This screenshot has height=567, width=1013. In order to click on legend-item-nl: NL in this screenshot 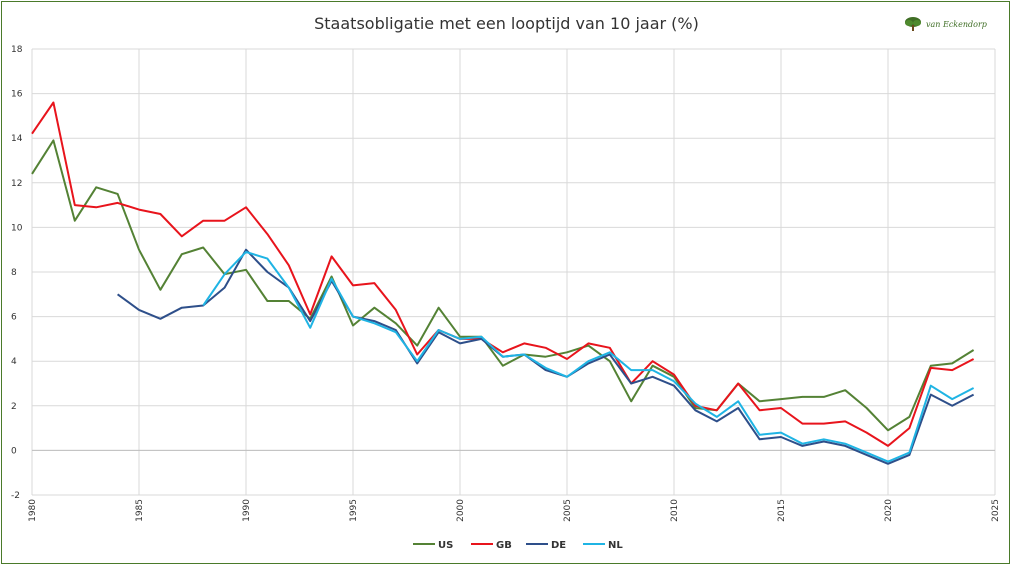, I will do `click(603, 545)`.